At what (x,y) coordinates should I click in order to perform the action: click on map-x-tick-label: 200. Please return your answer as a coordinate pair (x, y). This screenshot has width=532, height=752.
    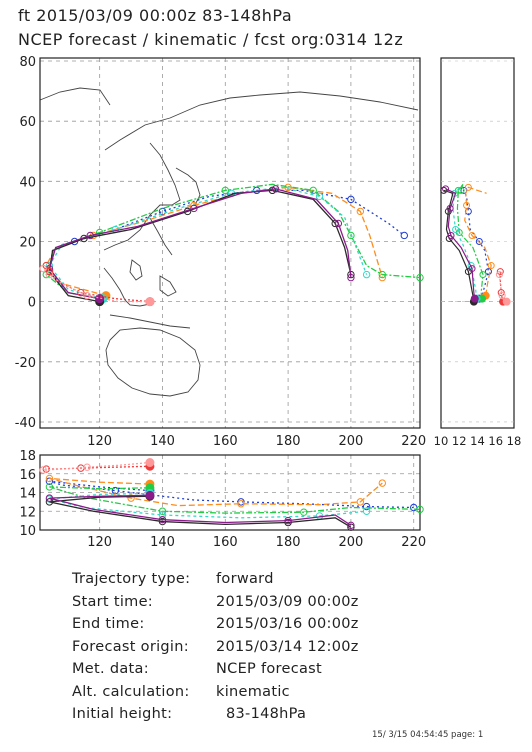
    Looking at the image, I should click on (350, 441).